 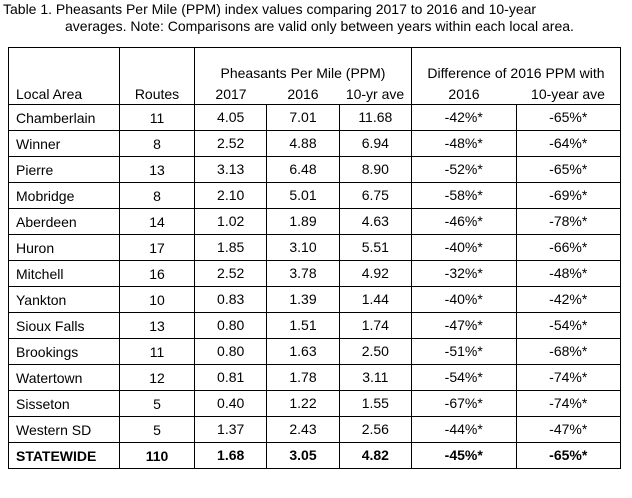 I want to click on cell-ppm-group: 1.68 3.05 4.82, so click(x=303, y=455).